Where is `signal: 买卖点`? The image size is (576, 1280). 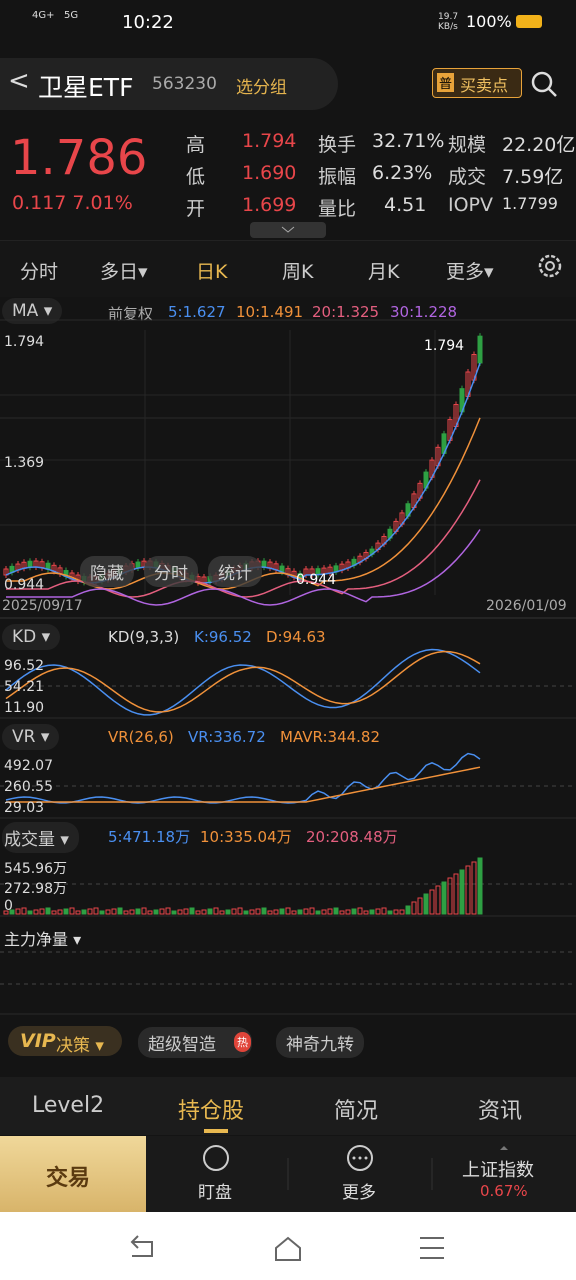 signal: 买卖点 is located at coordinates (484, 85).